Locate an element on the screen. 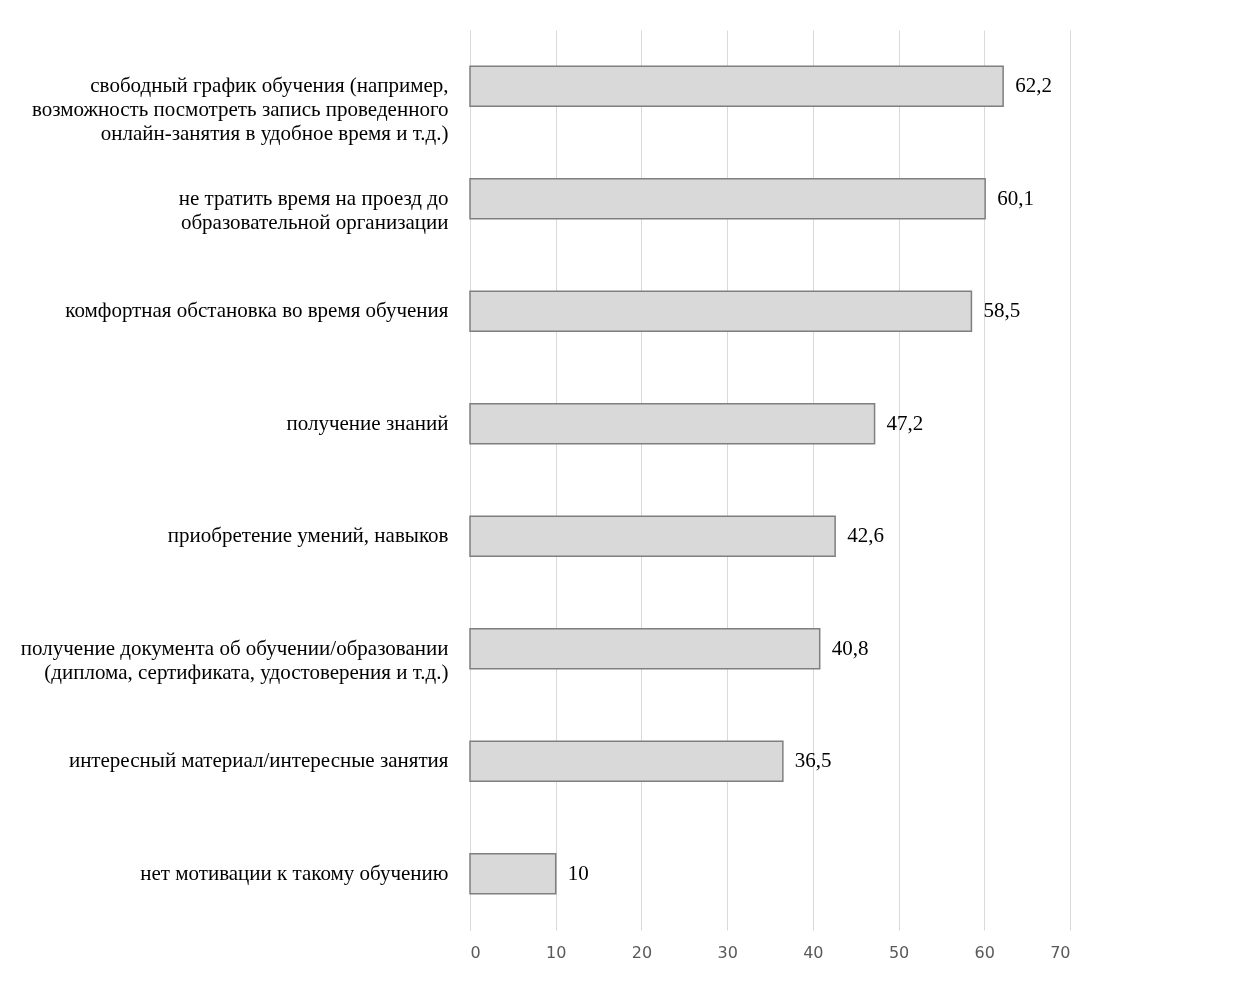  y-tick-label: интересный материал/интересные занятия is located at coordinates (258, 760).